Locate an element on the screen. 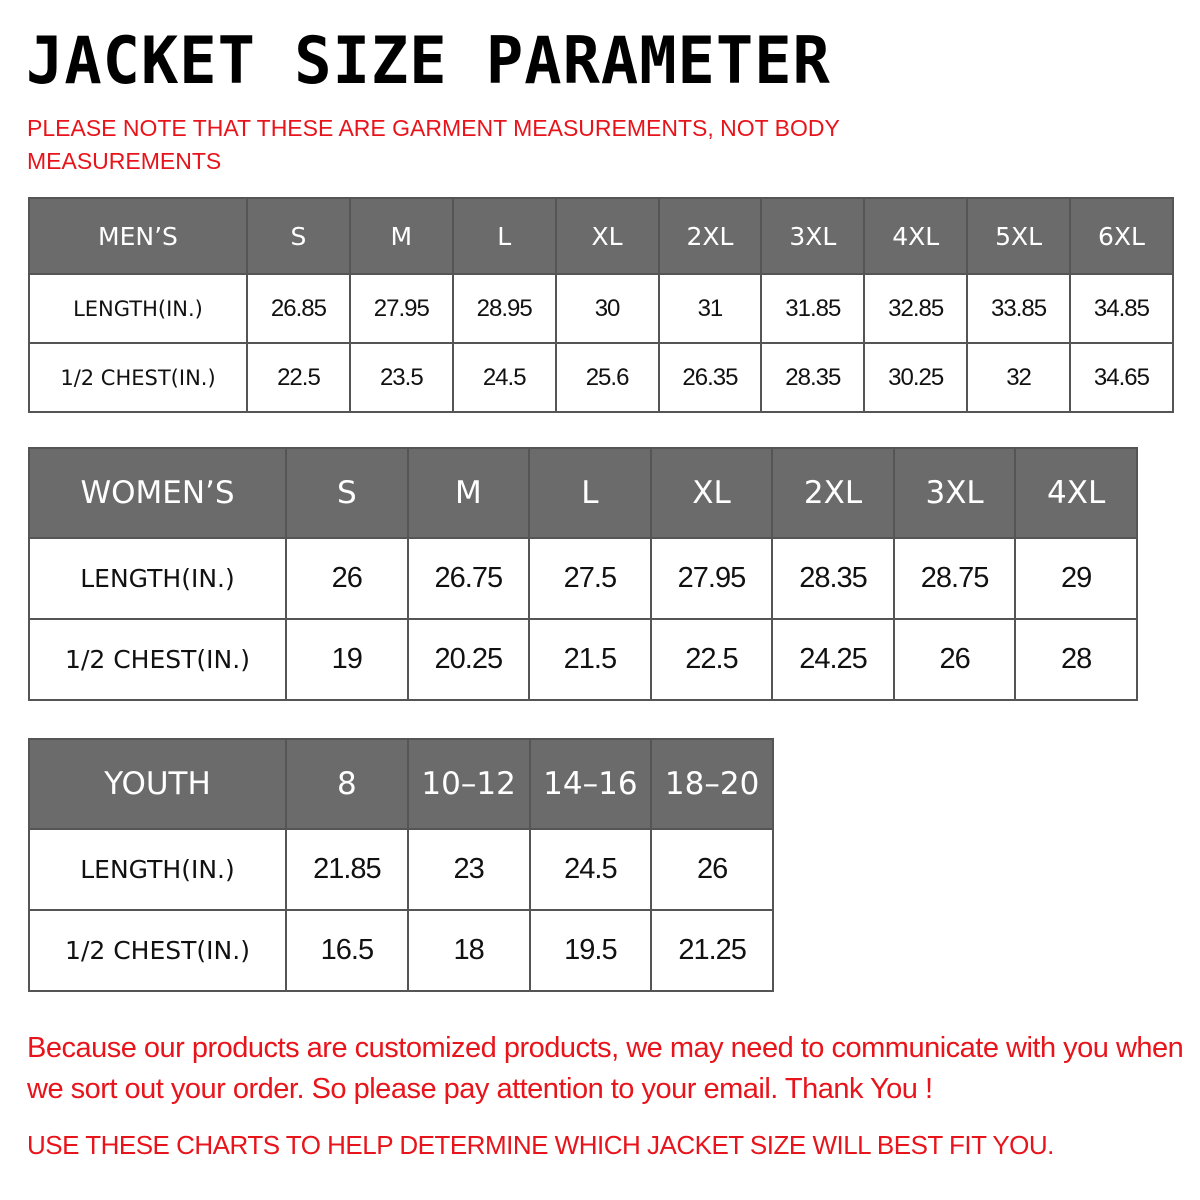  measurement-cell: 29 is located at coordinates (1076, 578).